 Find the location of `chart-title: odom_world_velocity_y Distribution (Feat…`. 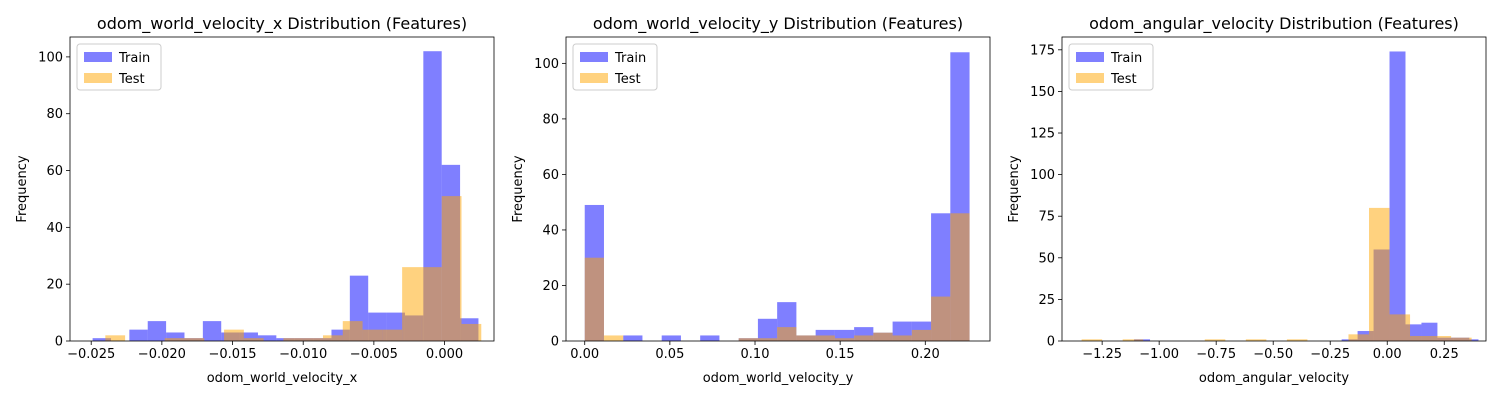

chart-title: odom_world_velocity_y Distribution (Feat… is located at coordinates (778, 24).